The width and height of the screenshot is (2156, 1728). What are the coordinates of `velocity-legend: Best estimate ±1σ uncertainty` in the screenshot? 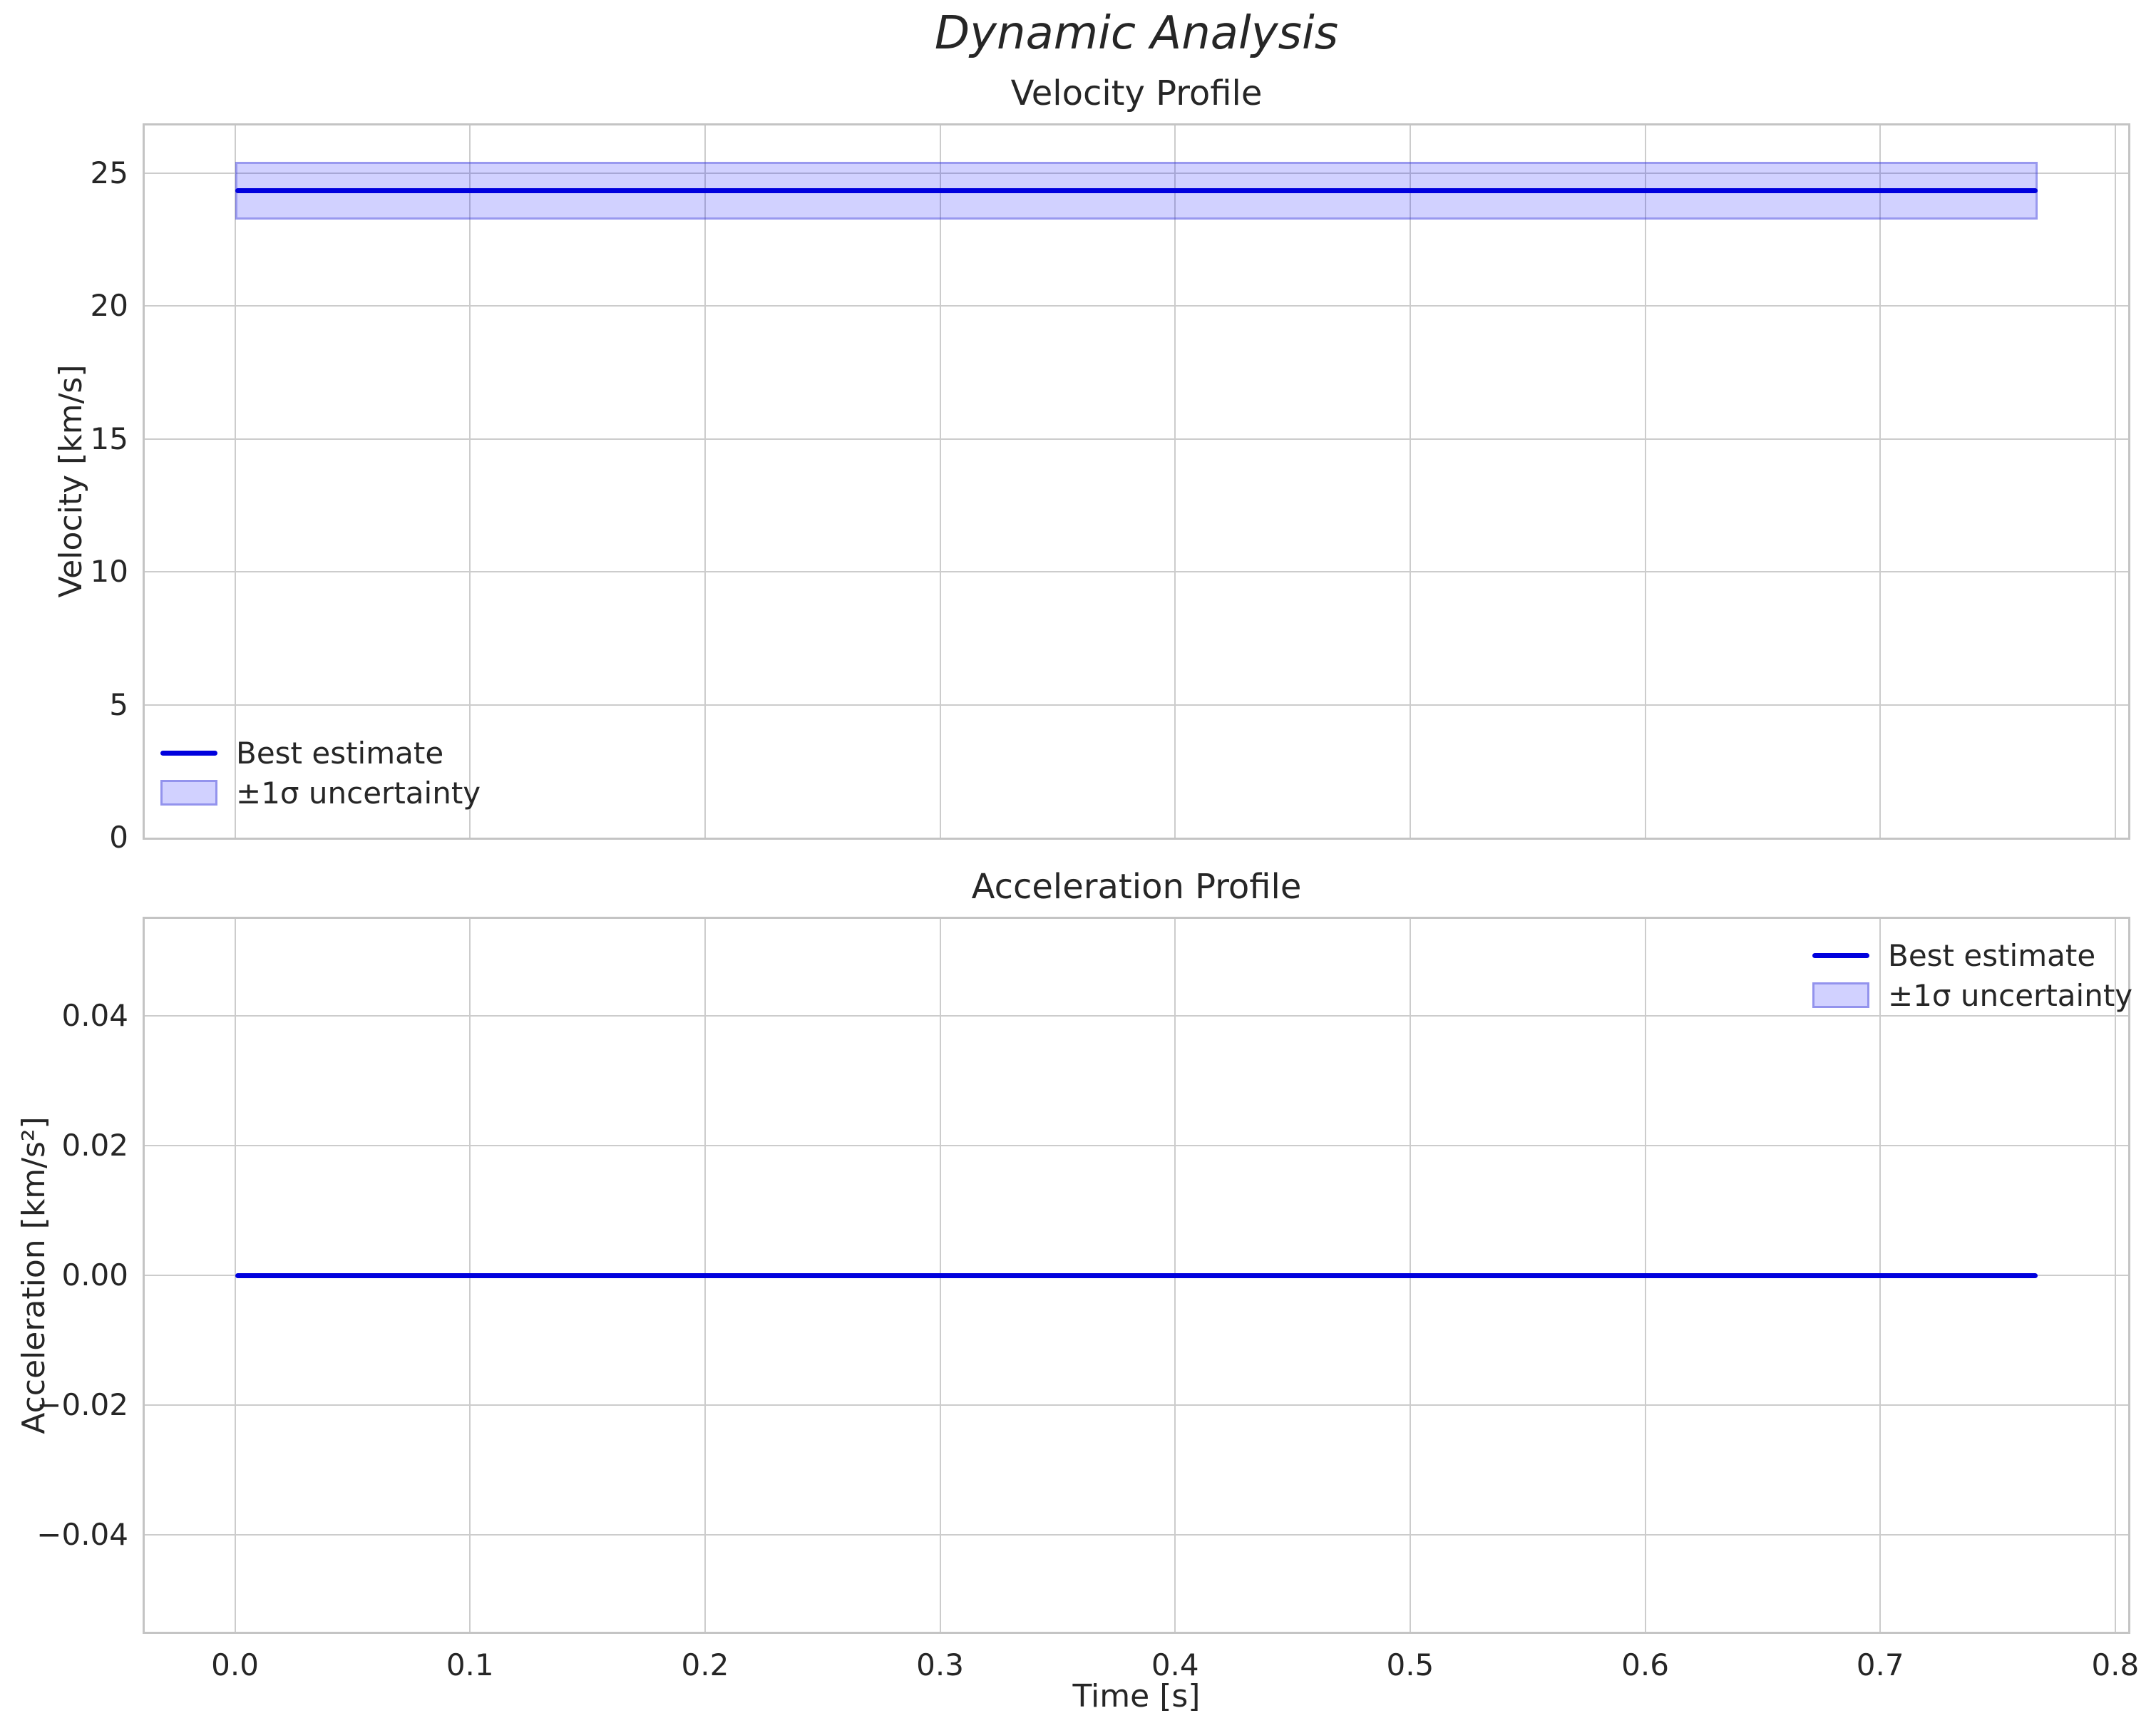 It's located at (320, 773).